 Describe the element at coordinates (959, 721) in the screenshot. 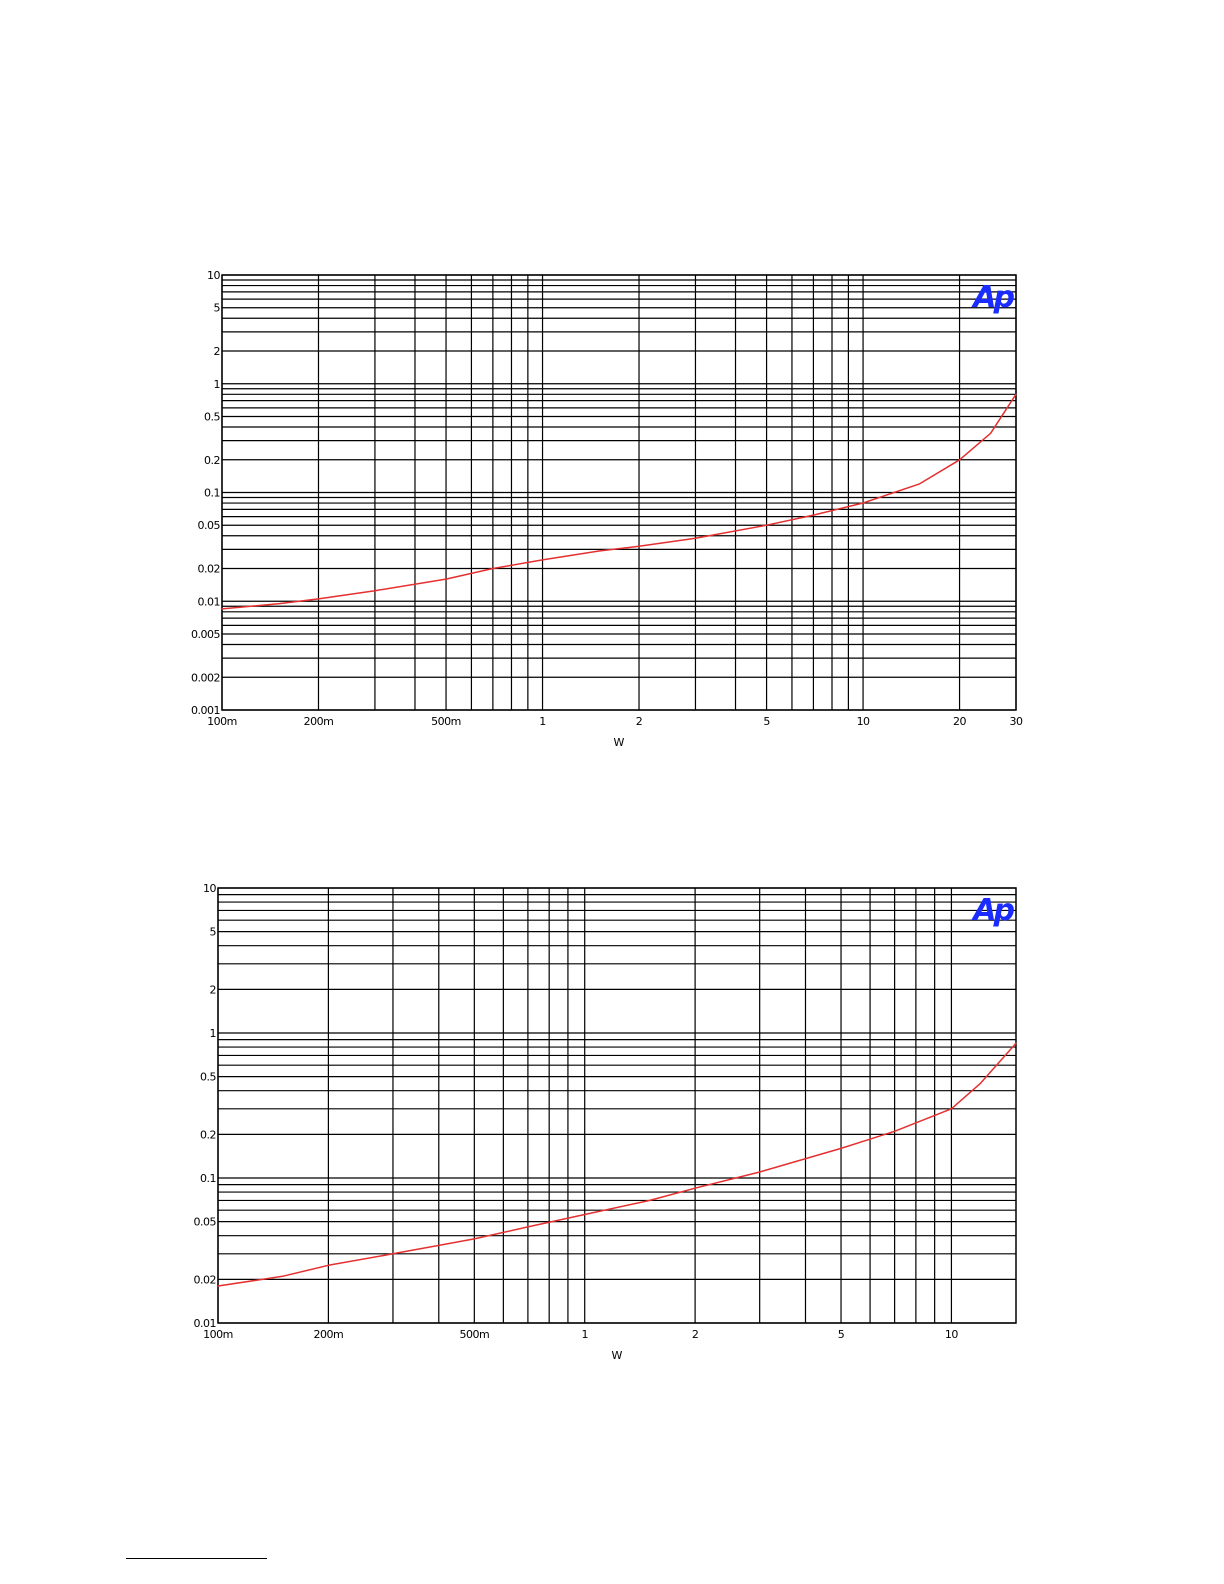

I see `x-tick-label: 20` at that location.